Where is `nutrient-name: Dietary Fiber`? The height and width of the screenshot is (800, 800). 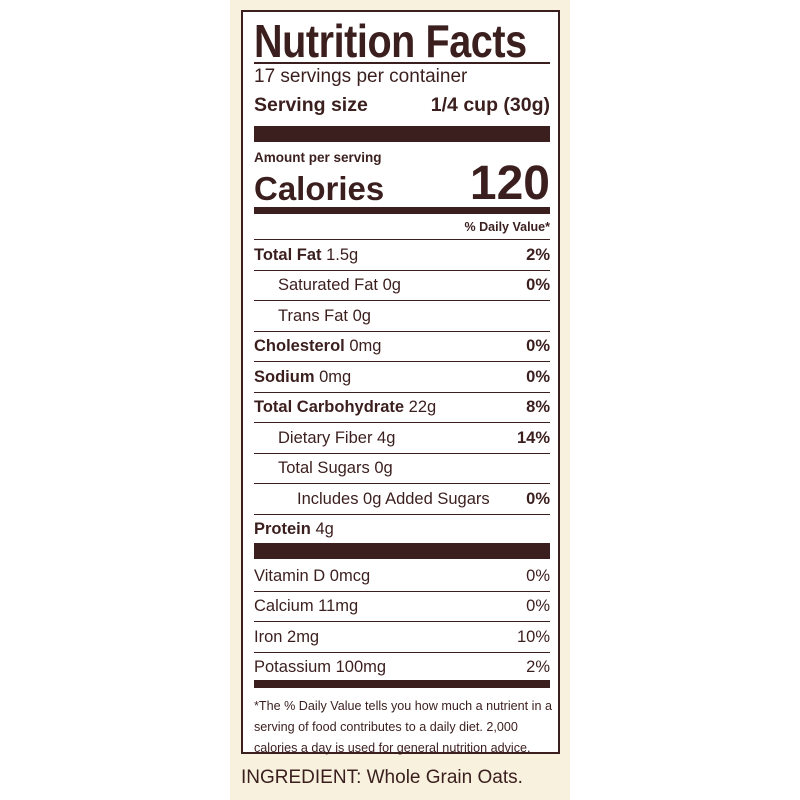
nutrient-name: Dietary Fiber is located at coordinates (325, 437).